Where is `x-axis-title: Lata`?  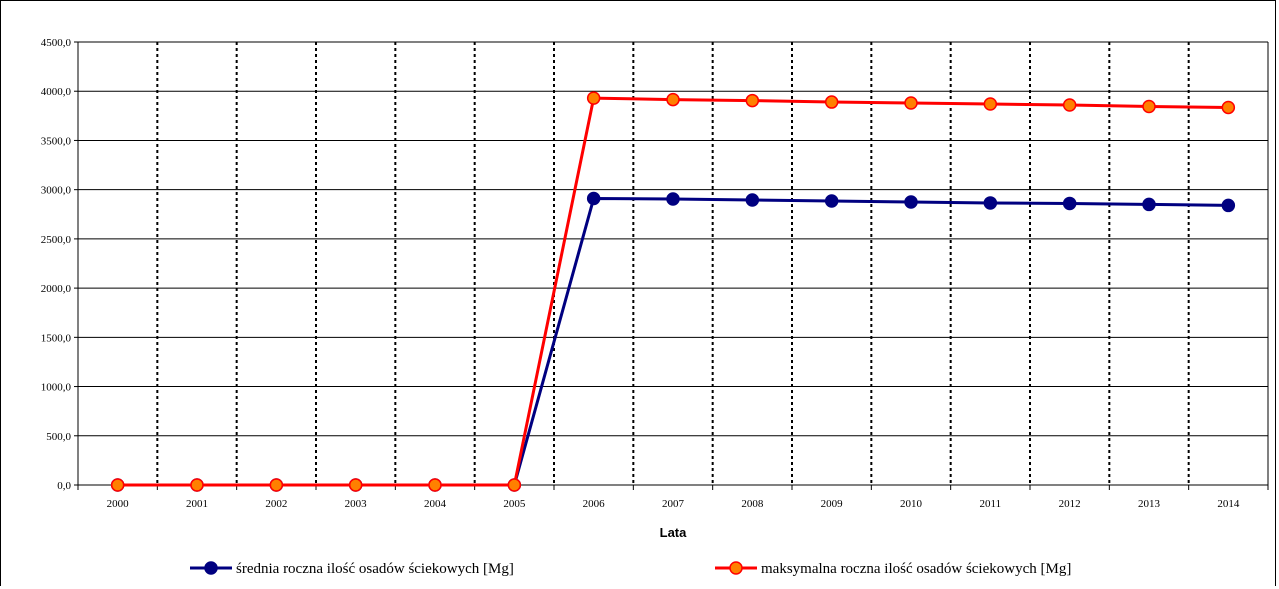
x-axis-title: Lata is located at coordinates (674, 532).